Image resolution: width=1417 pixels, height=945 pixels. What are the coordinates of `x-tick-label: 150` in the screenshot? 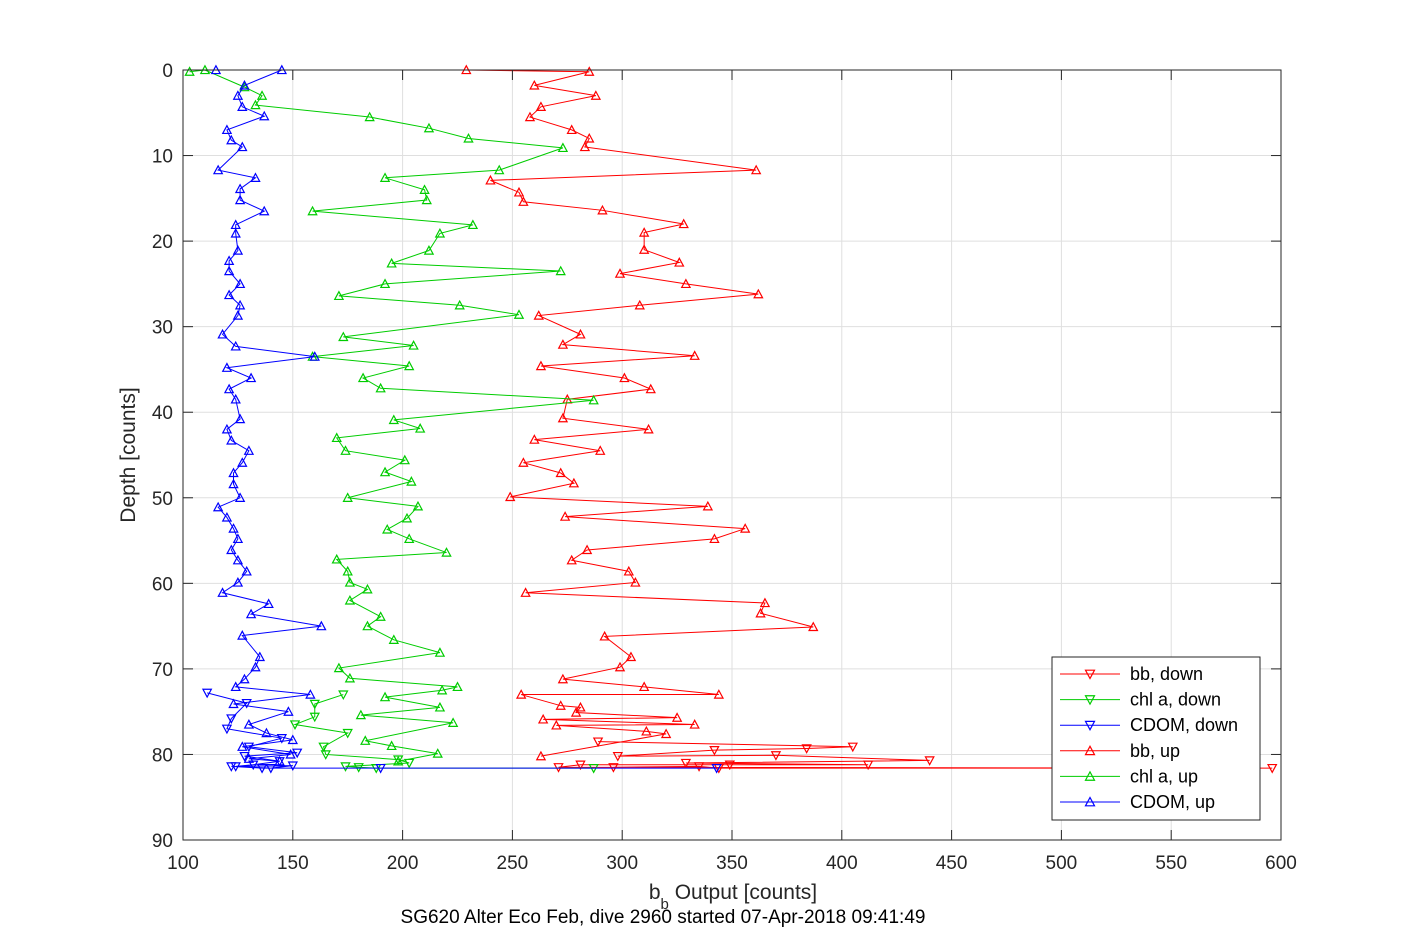 It's located at (293, 863).